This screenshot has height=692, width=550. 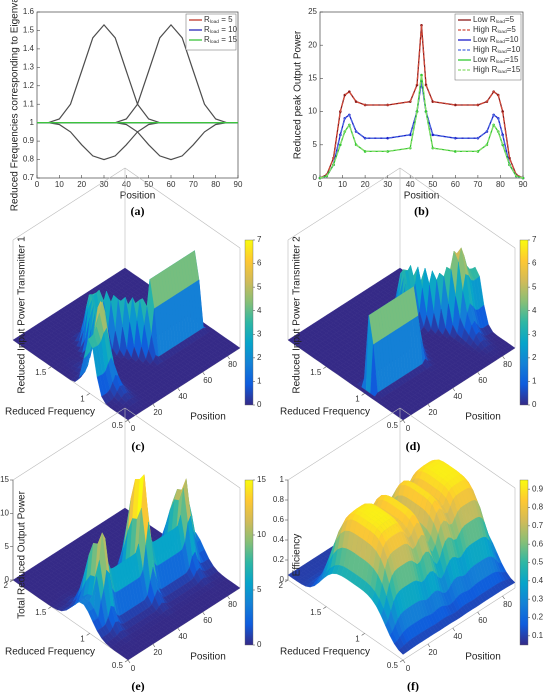 What do you see at coordinates (259, 239) in the screenshot?
I see `colorbar-tick-label: 7` at bounding box center [259, 239].